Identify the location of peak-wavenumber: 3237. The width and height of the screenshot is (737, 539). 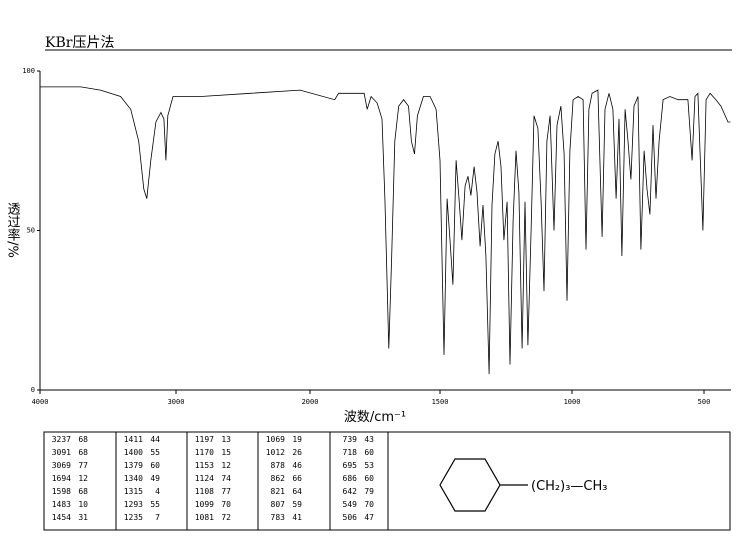
(61, 439).